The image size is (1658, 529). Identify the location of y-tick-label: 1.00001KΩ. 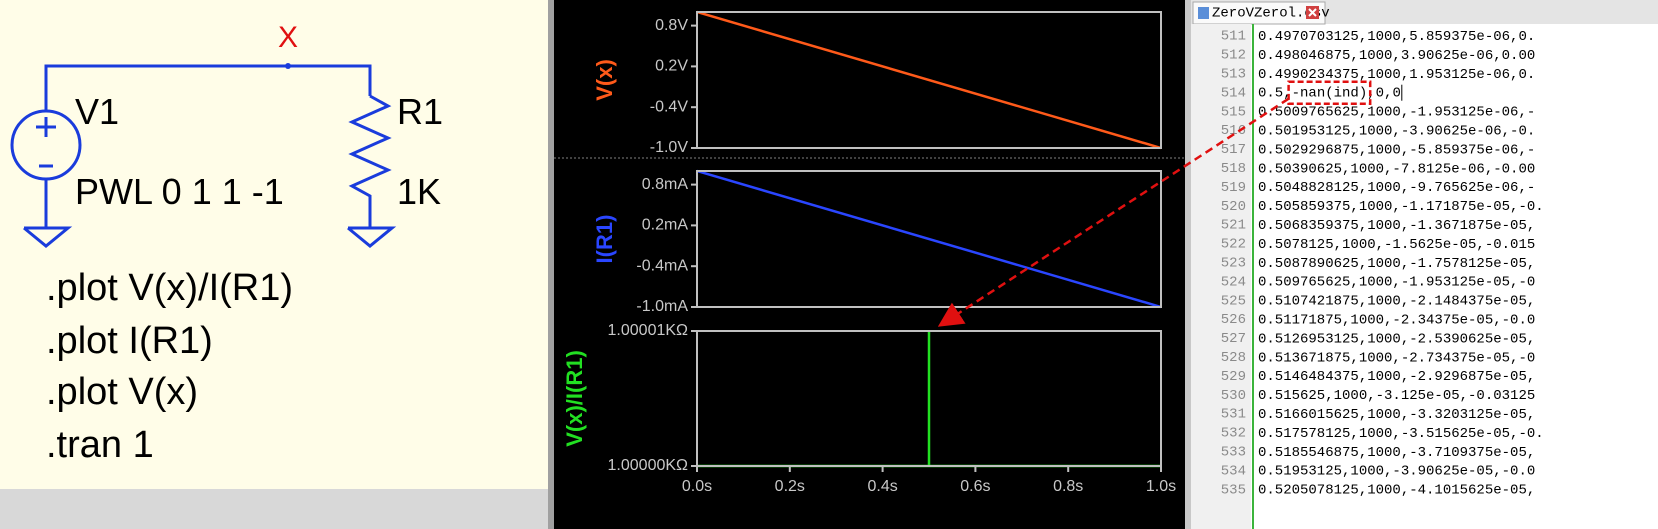
(648, 330).